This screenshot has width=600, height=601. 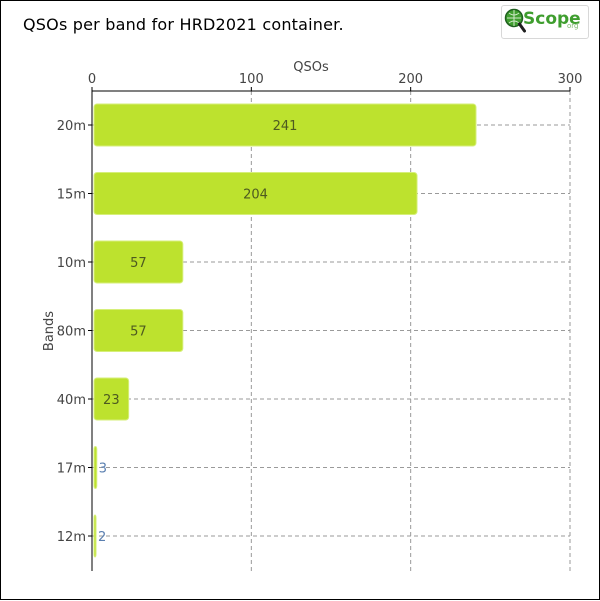 What do you see at coordinates (515, 20) in the screenshot?
I see `magnifier-globe-icon` at bounding box center [515, 20].